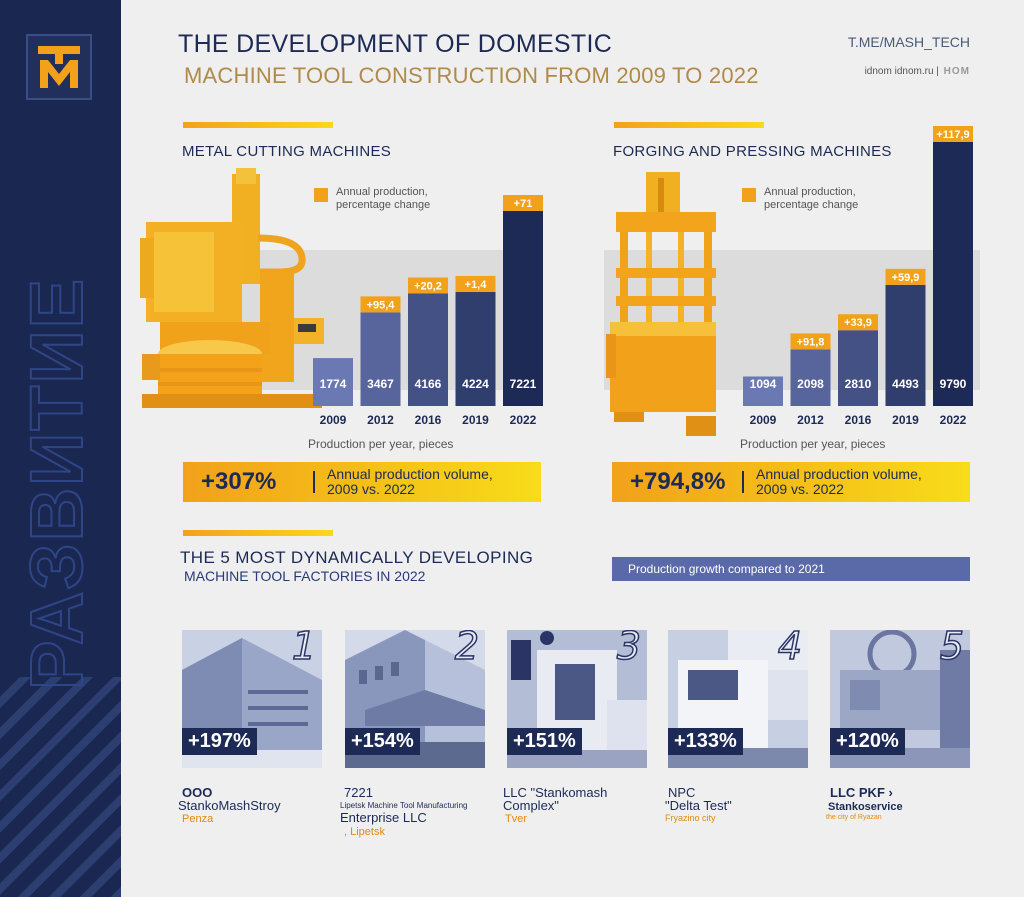 The width and height of the screenshot is (1024, 897). I want to click on factory-card-5: 5 +120%, so click(900, 699).